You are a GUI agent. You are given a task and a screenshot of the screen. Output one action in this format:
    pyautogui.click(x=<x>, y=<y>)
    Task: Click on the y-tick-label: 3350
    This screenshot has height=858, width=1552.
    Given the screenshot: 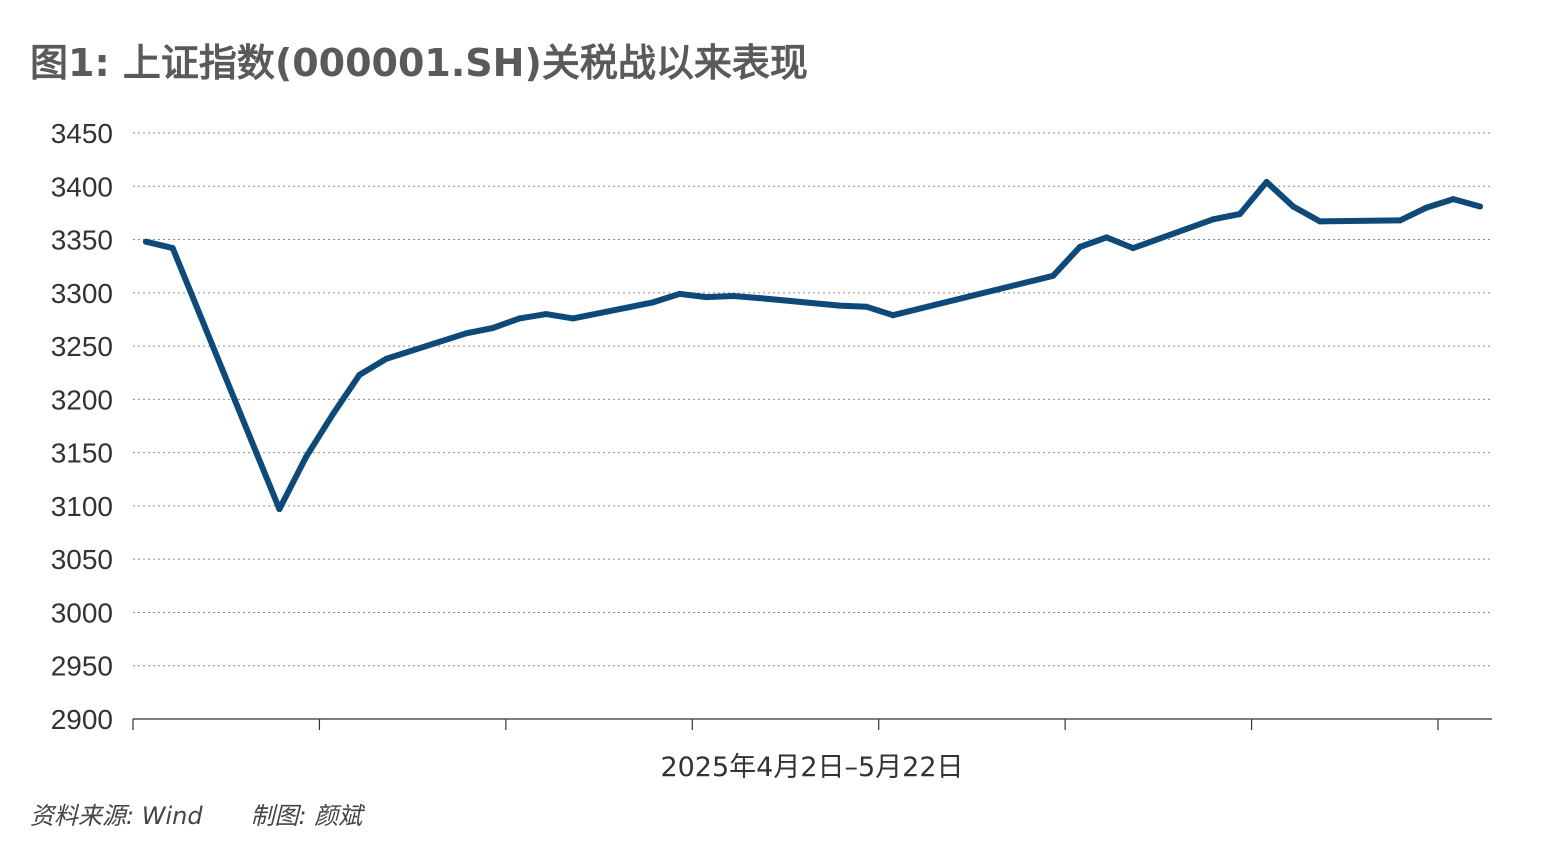 What is the action you would take?
    pyautogui.click(x=82, y=240)
    